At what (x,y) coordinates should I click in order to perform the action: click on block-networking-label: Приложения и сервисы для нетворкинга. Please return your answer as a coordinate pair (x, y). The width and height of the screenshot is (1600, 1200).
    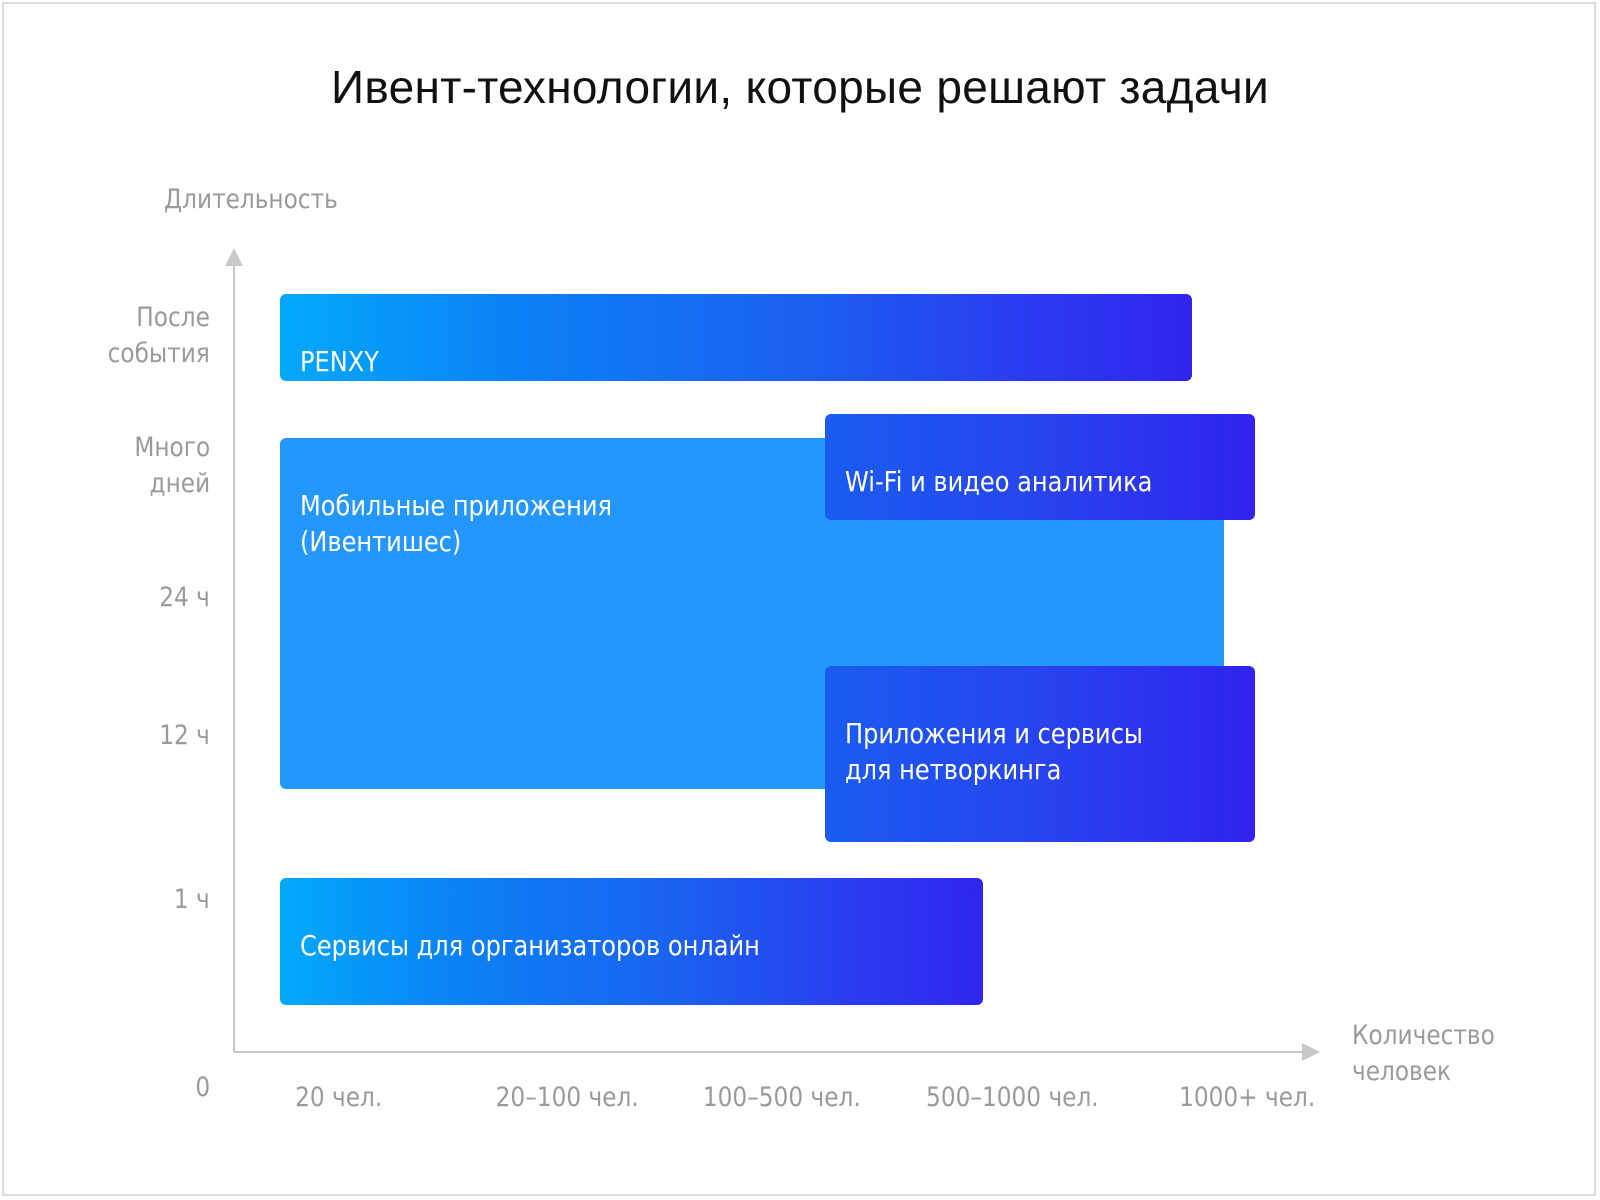
    Looking at the image, I should click on (994, 751).